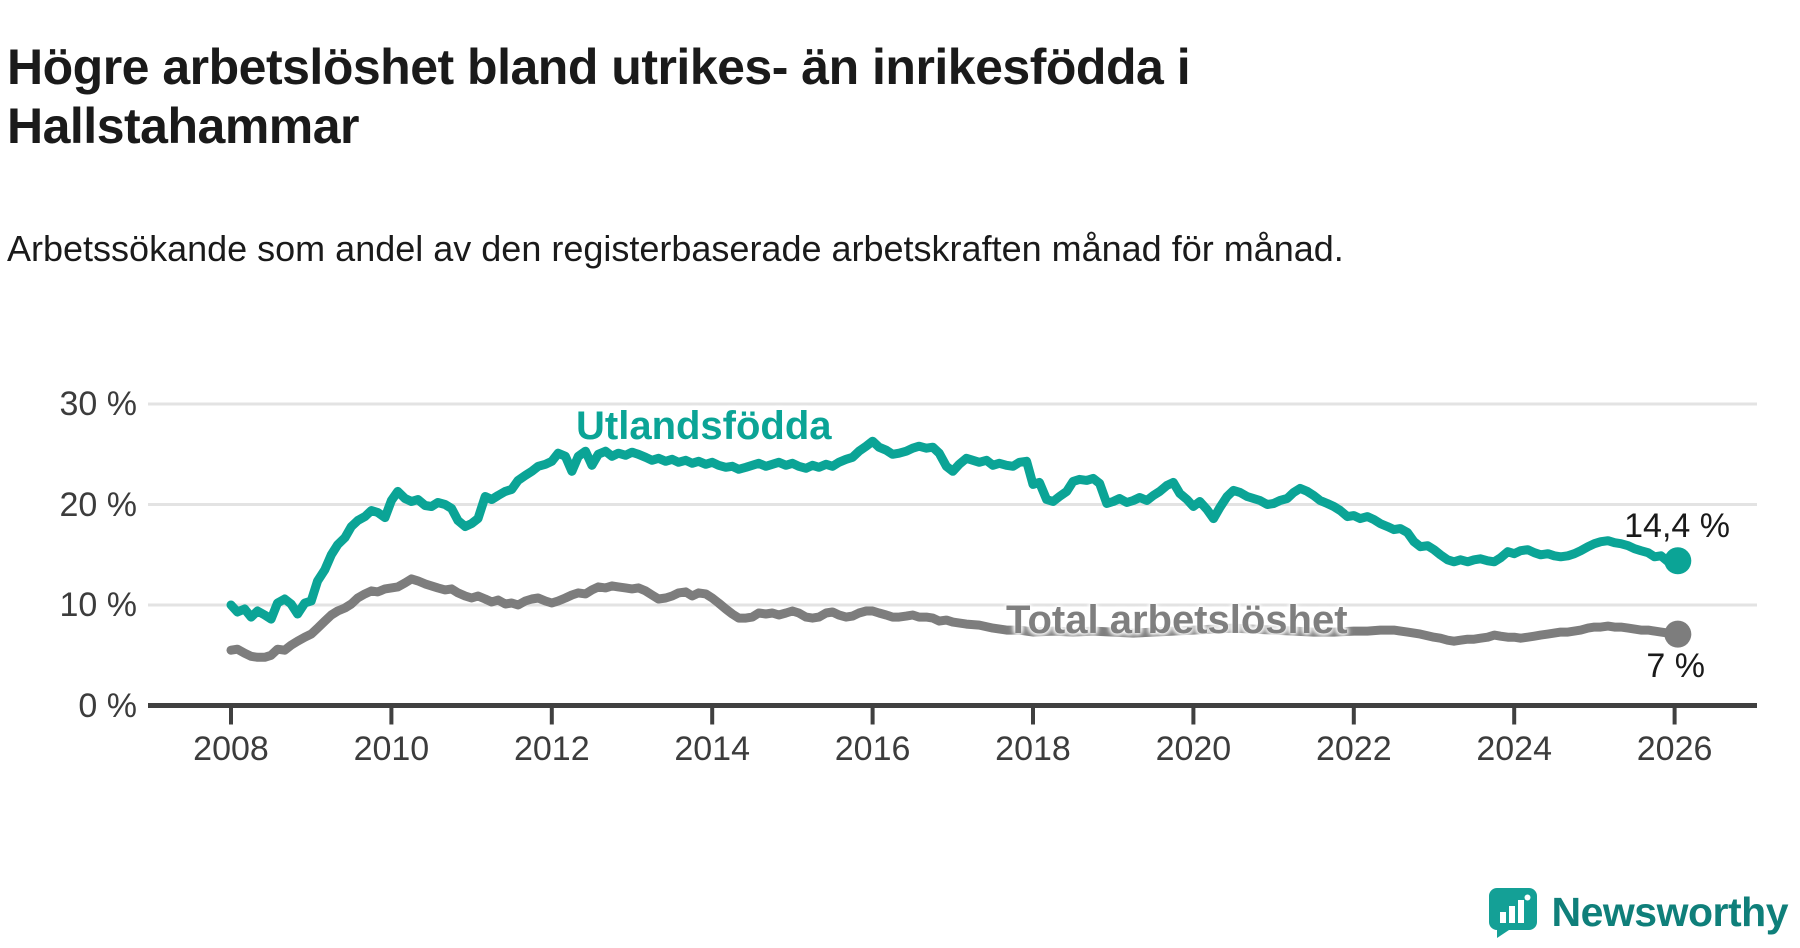  I want to click on x-tick-label: 2026, so click(1674, 749).